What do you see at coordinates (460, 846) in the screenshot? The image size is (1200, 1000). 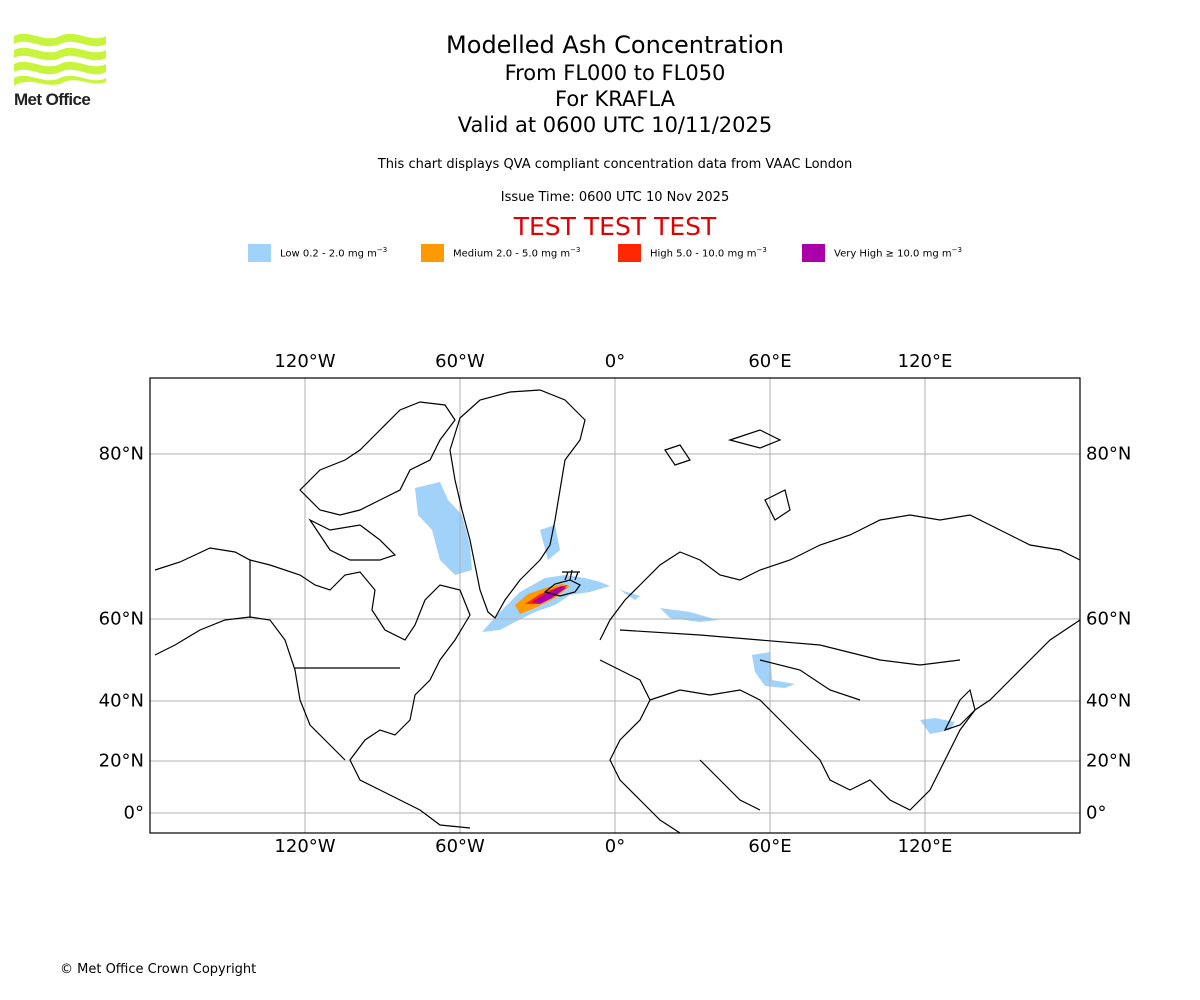 I see `lon-tick-bottom-60w: 60°W` at bounding box center [460, 846].